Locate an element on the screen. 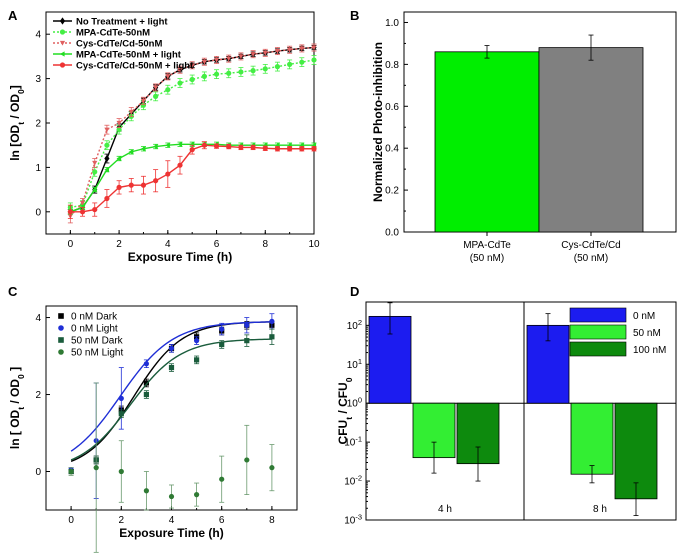 The width and height of the screenshot is (681, 555). series-line is located at coordinates (192, 131).